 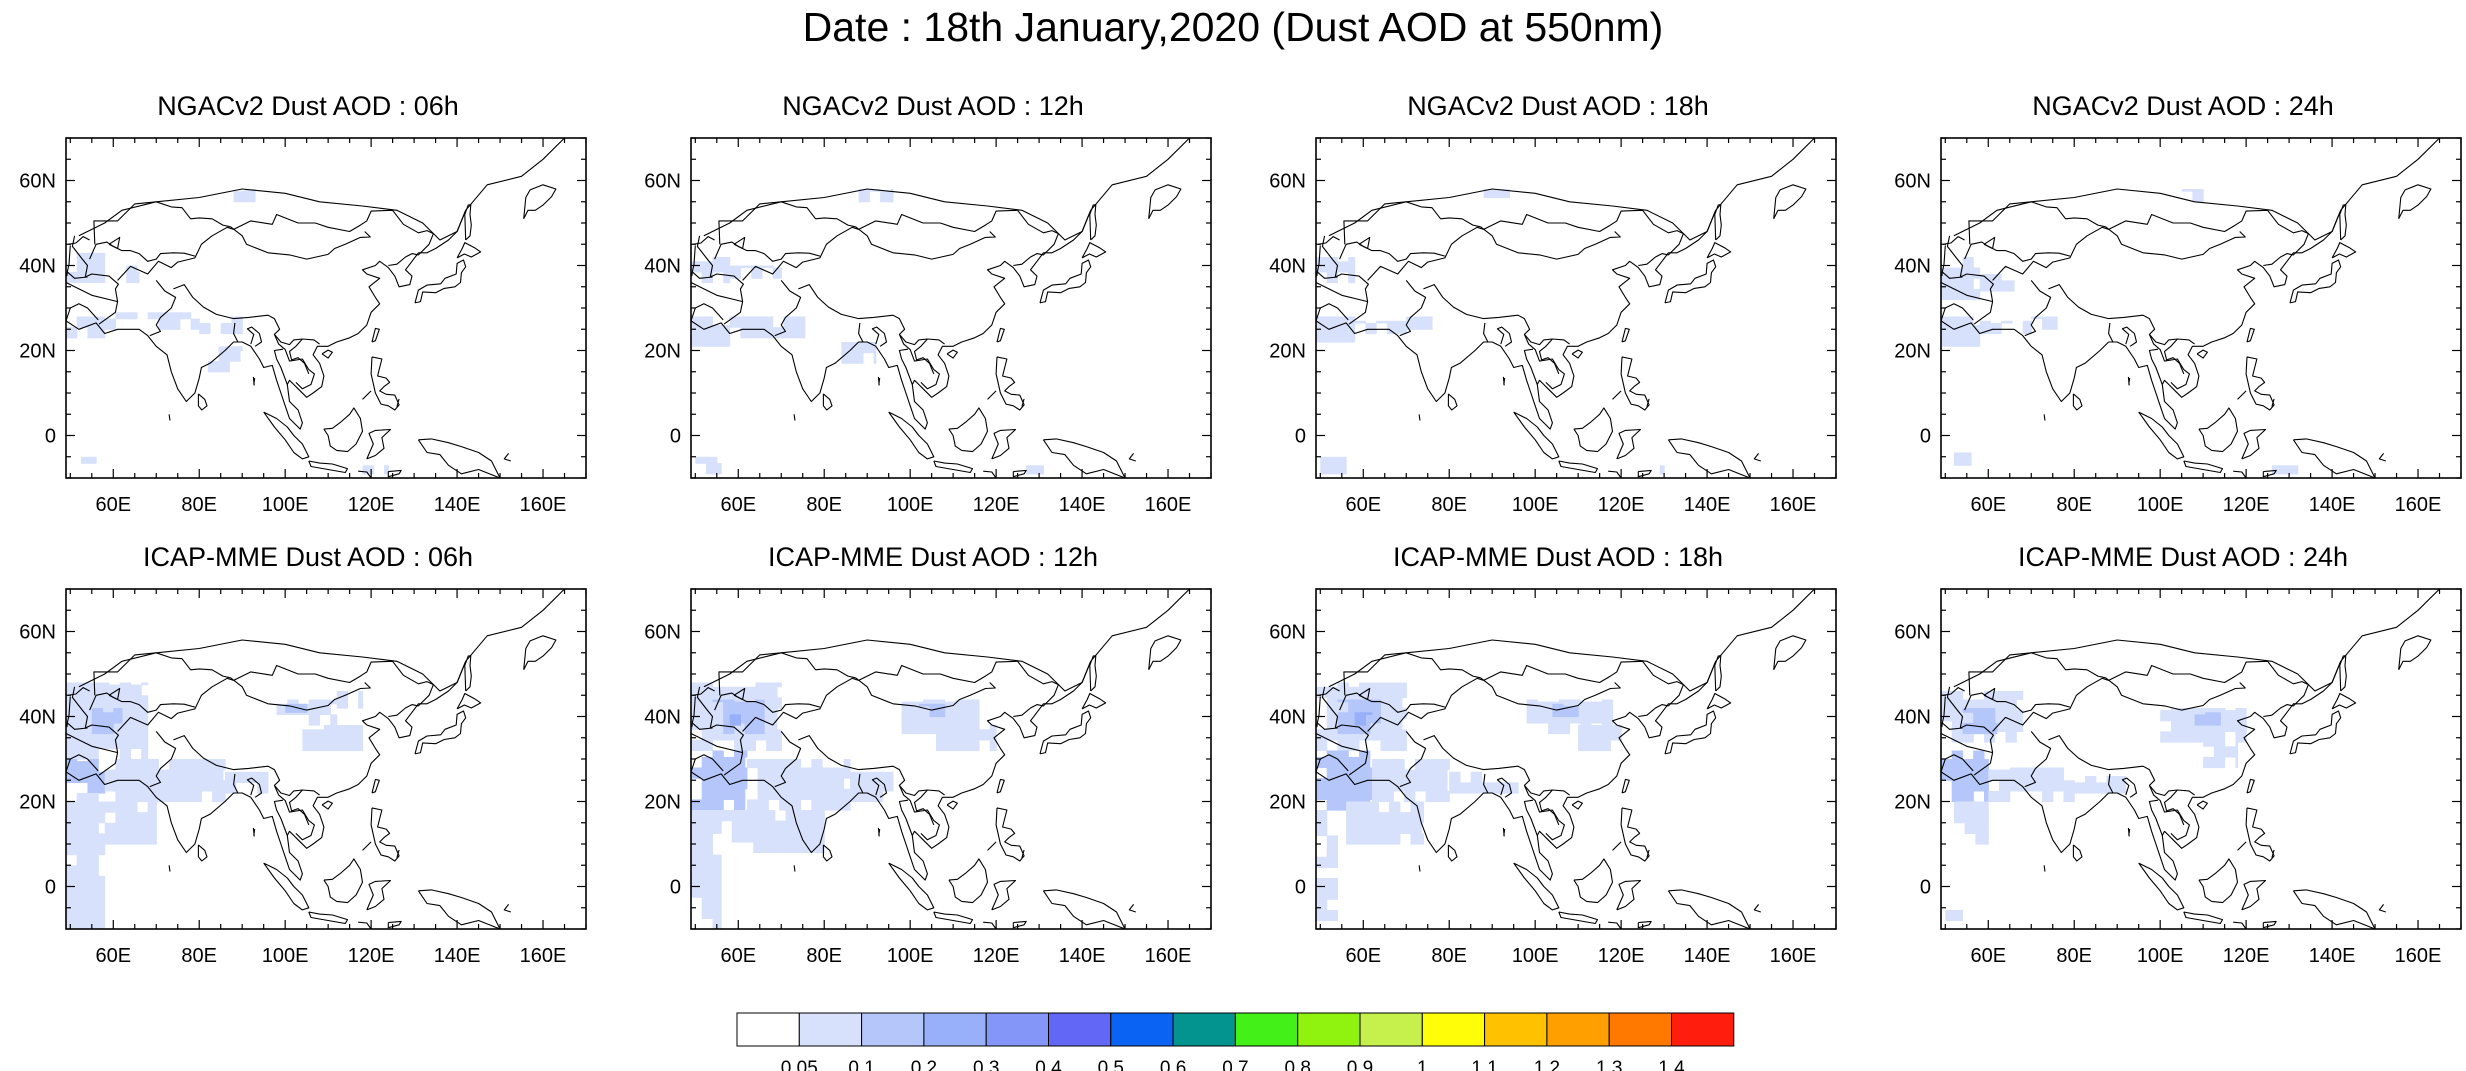 What do you see at coordinates (1793, 956) in the screenshot?
I see `lon-tick-label: 160E` at bounding box center [1793, 956].